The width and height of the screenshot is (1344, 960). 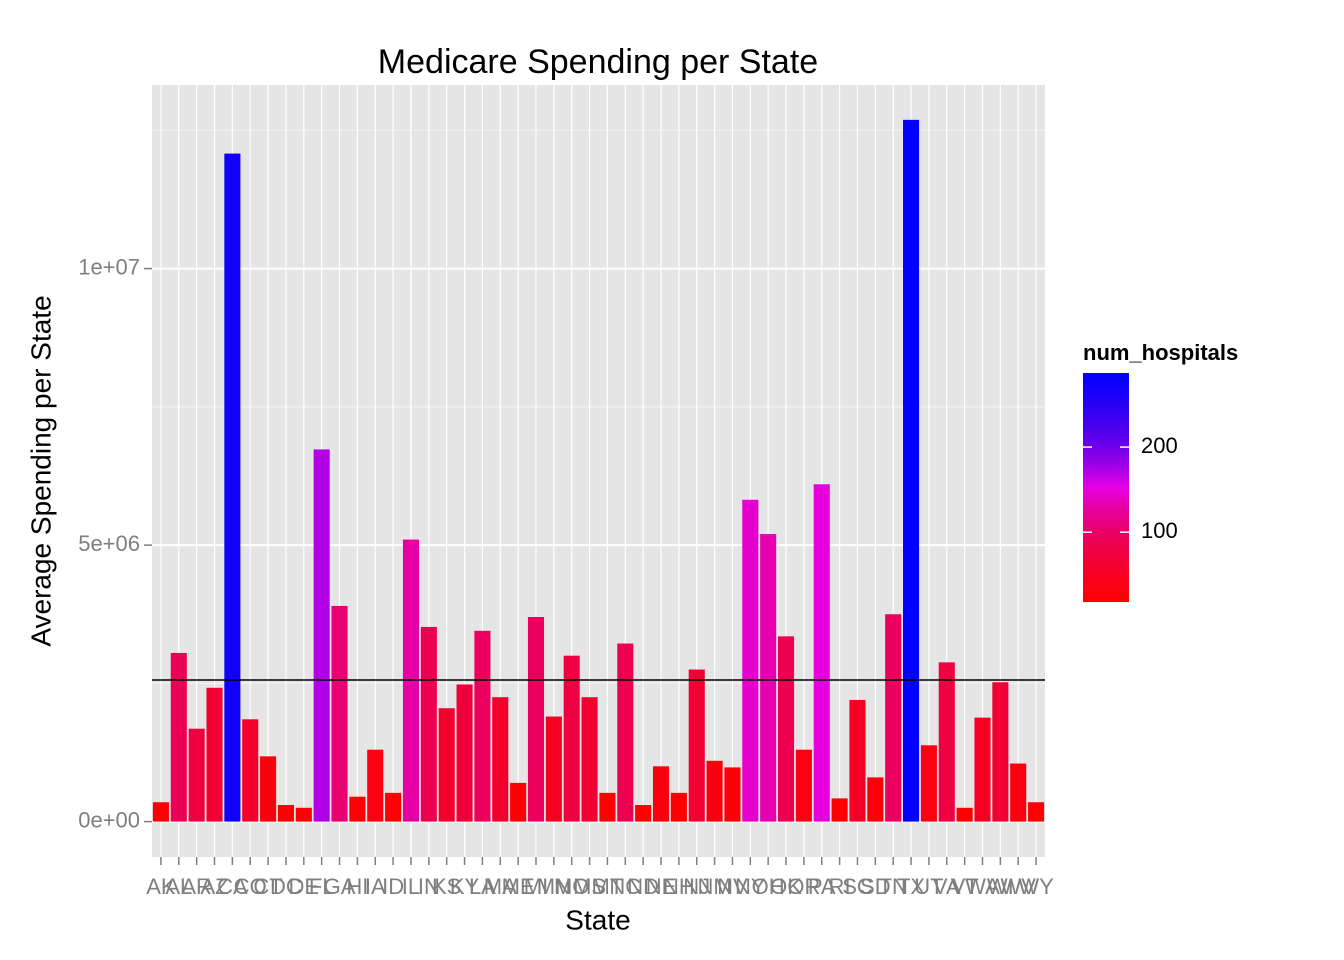 What do you see at coordinates (161, 886) in the screenshot?
I see `x-tick-label: AK` at bounding box center [161, 886].